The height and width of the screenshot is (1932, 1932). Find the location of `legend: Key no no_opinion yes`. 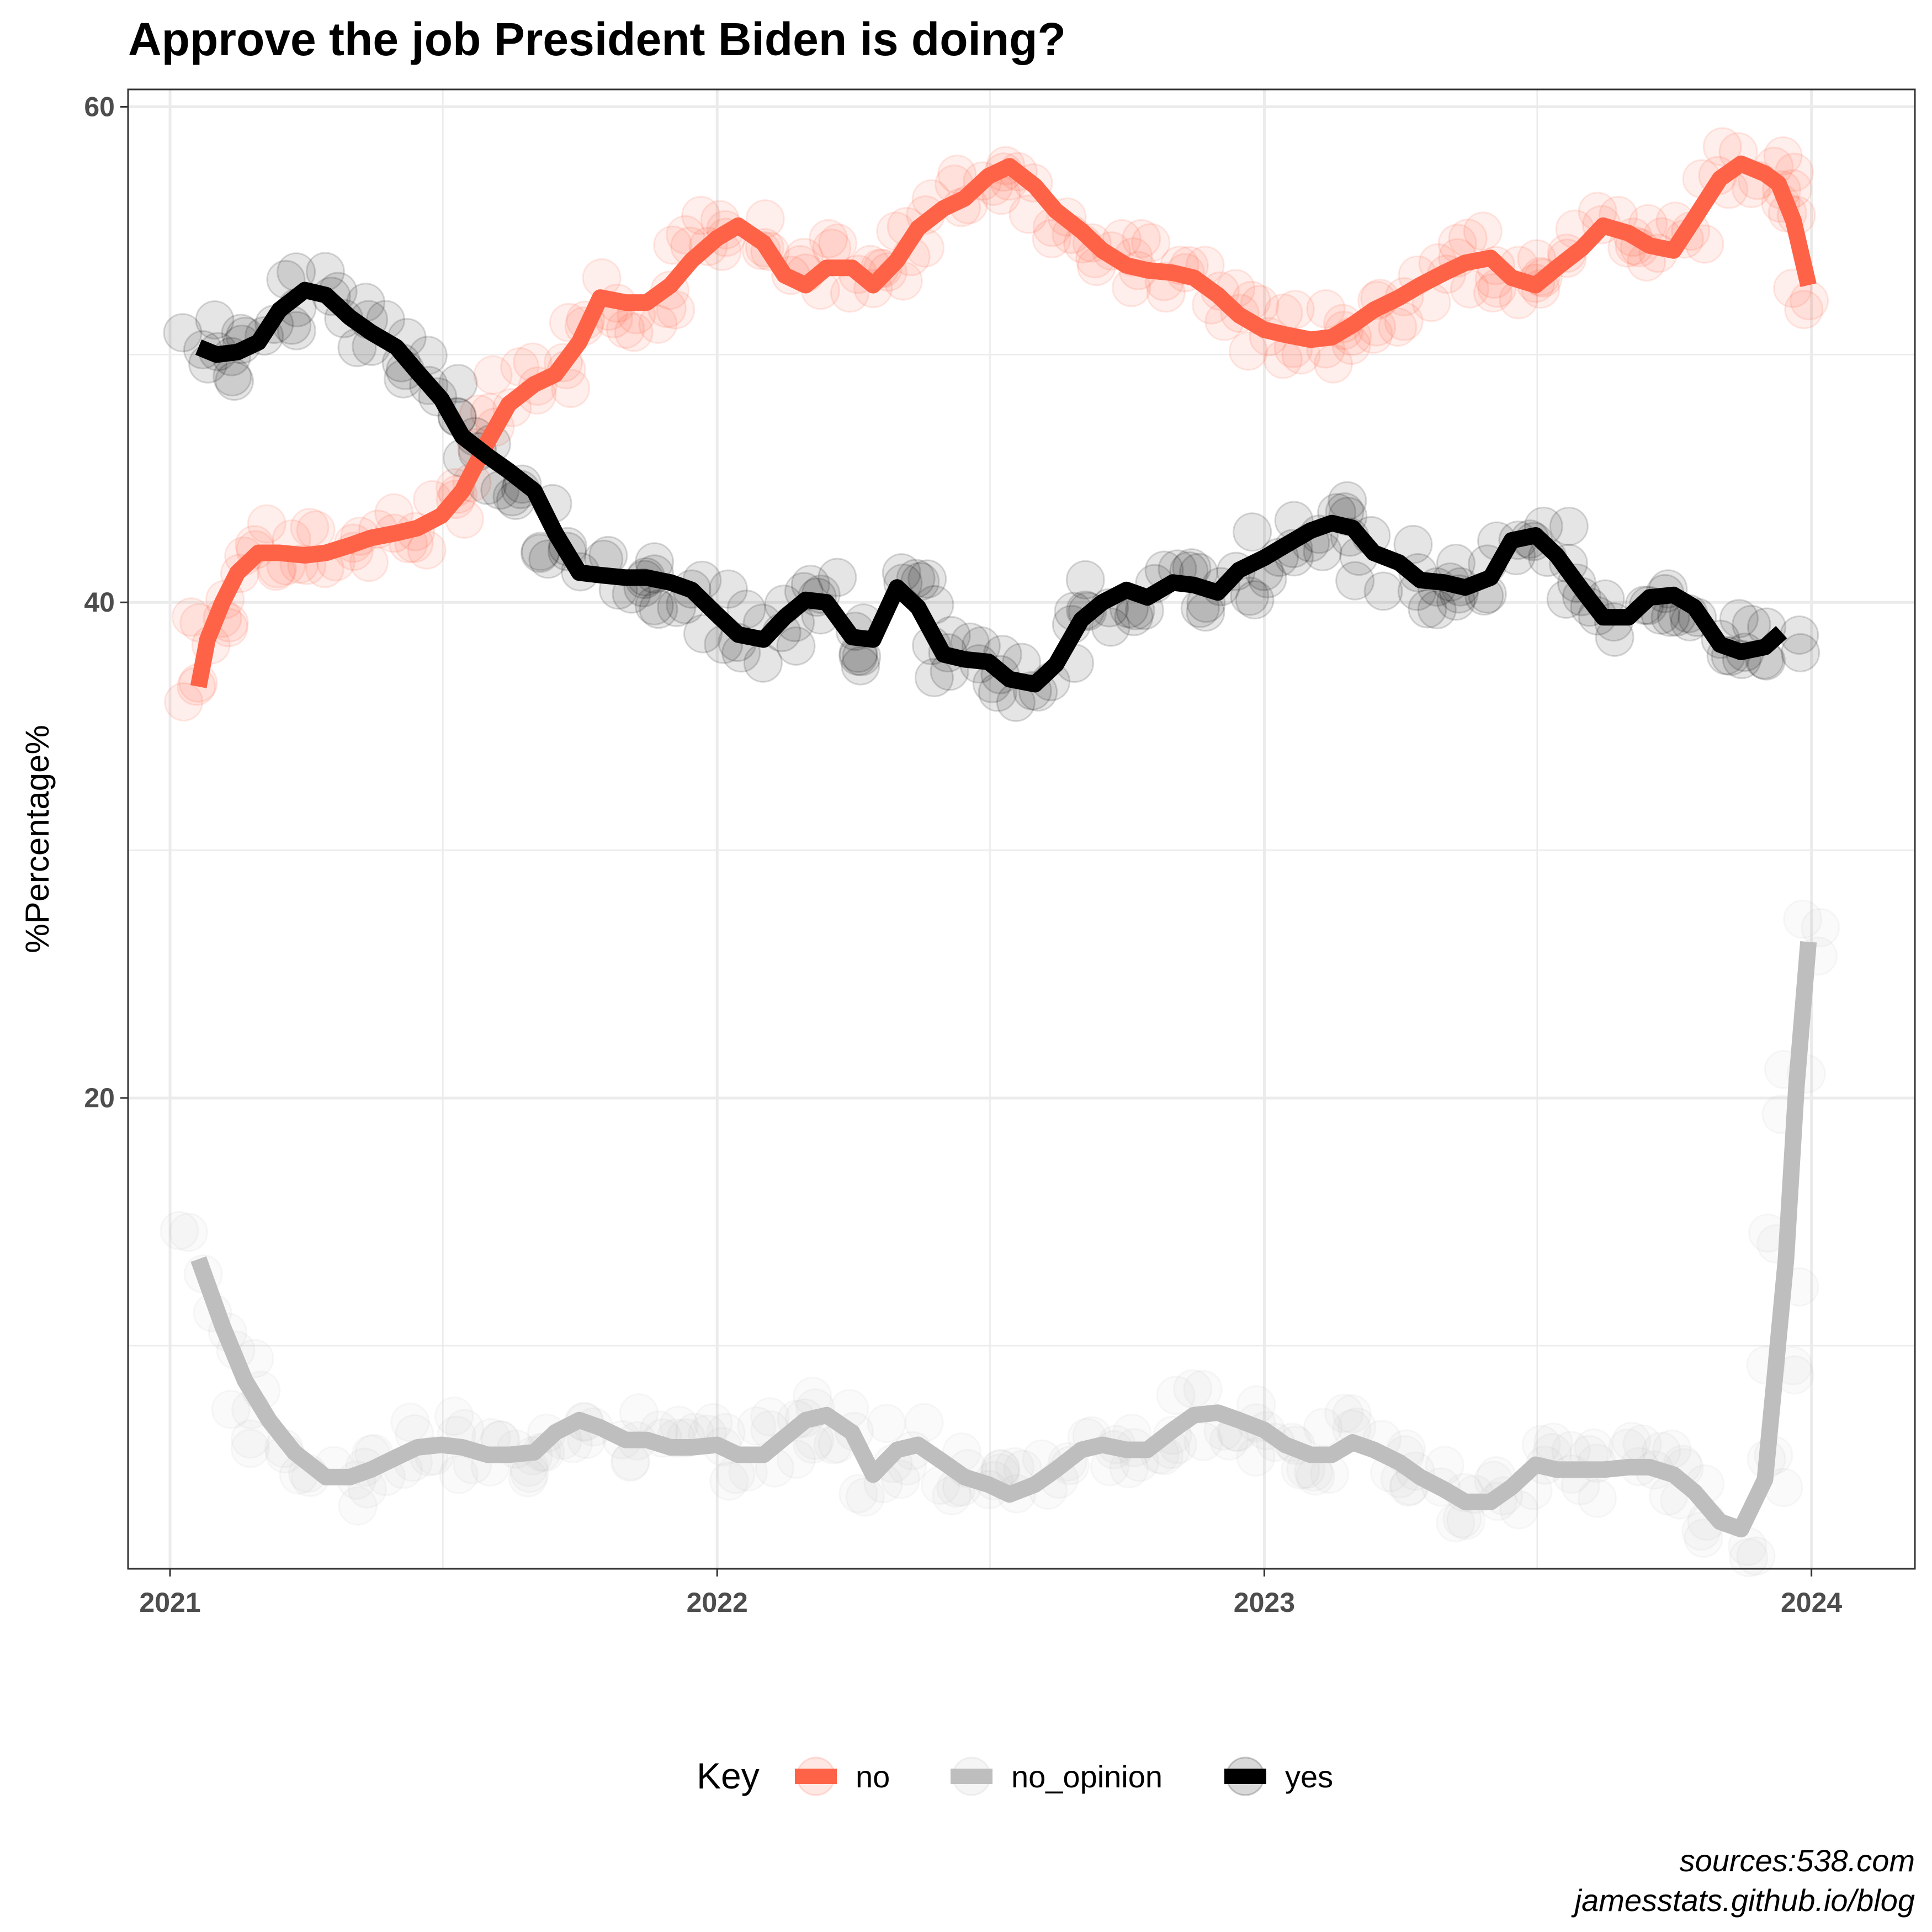

legend: Key no no_opinion yes is located at coordinates (1015, 1776).